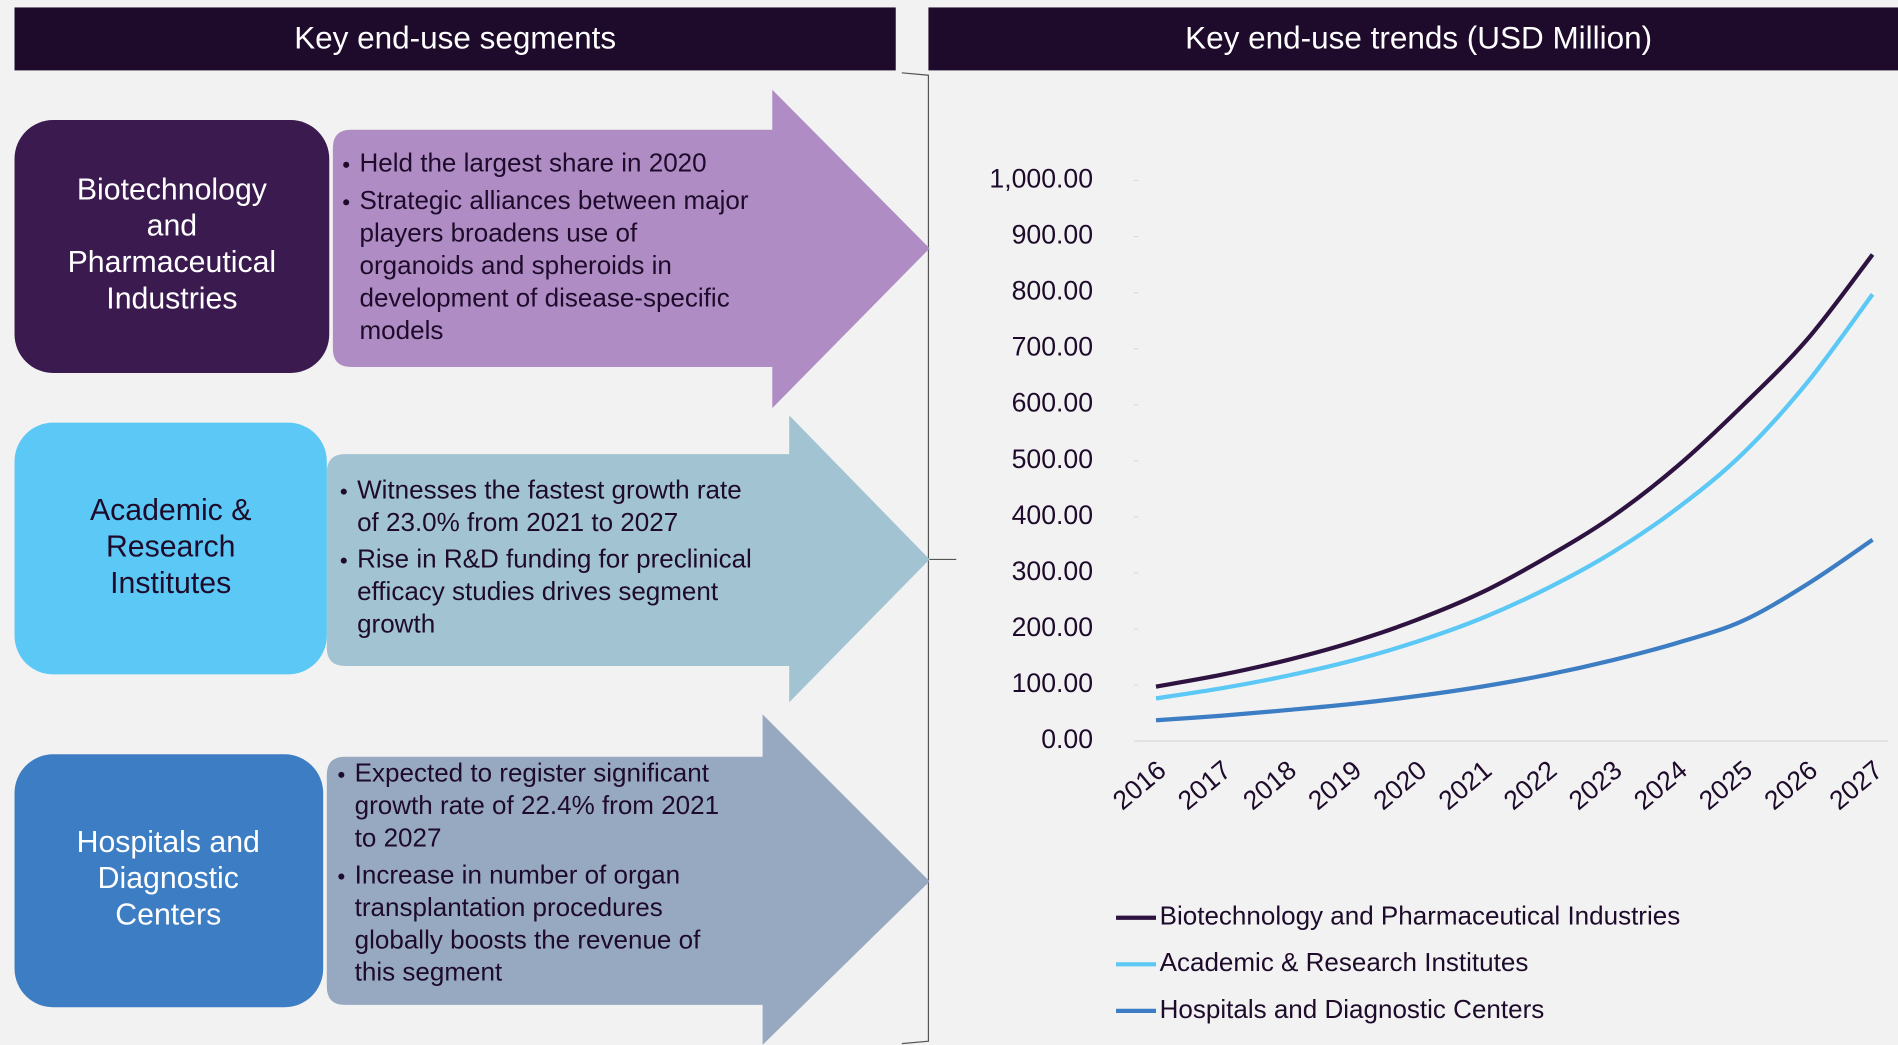 The width and height of the screenshot is (1898, 1045). What do you see at coordinates (509, 907) in the screenshot?
I see `bullet-text: transplantation procedures` at bounding box center [509, 907].